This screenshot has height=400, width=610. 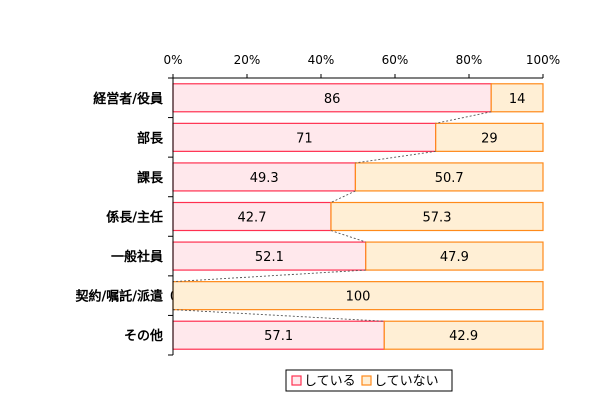 I want to click on x-tick-label: 60%, so click(x=395, y=60).